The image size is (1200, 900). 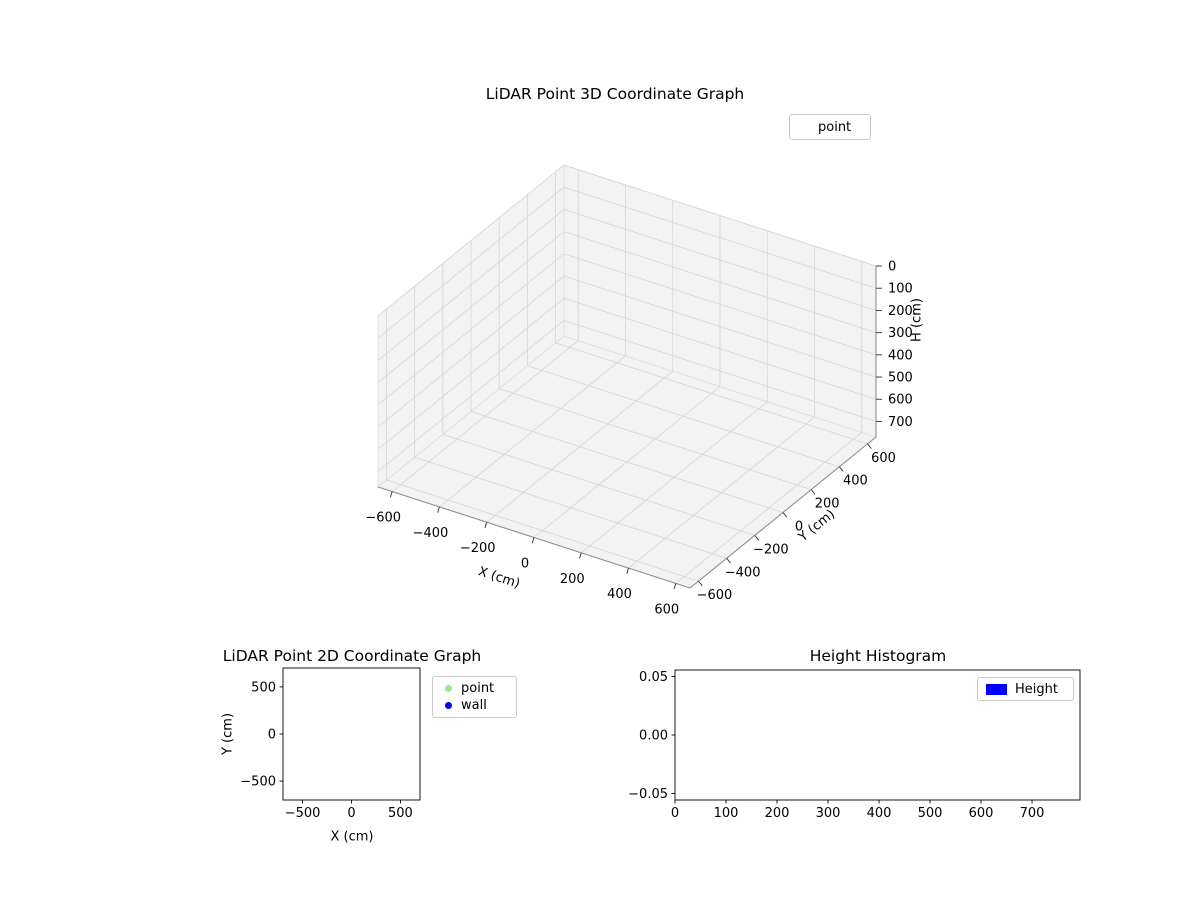 What do you see at coordinates (653, 677) in the screenshot?
I see `svg-text: 0.05` at bounding box center [653, 677].